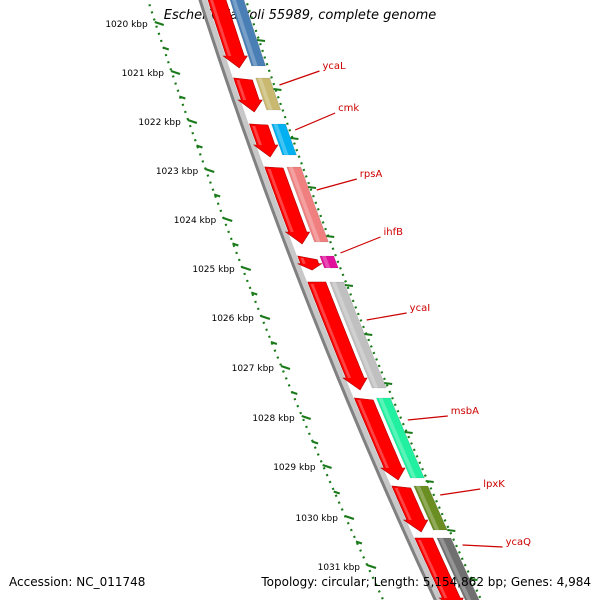 Image resolution: width=600 pixels, height=600 pixels. What do you see at coordinates (294, 468) in the screenshot?
I see `scale-label: 1029 kbp` at bounding box center [294, 468].